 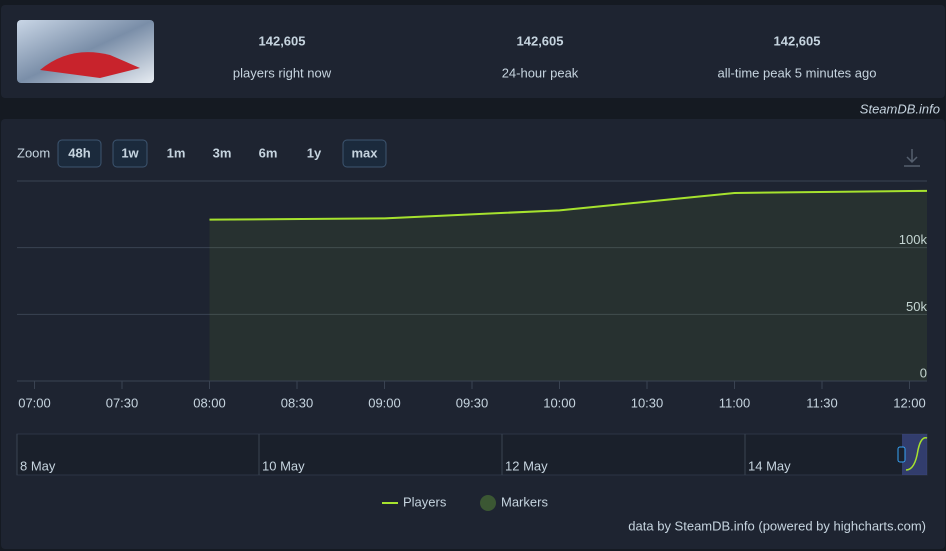 I want to click on navigator-label: 10 May, so click(x=283, y=465).